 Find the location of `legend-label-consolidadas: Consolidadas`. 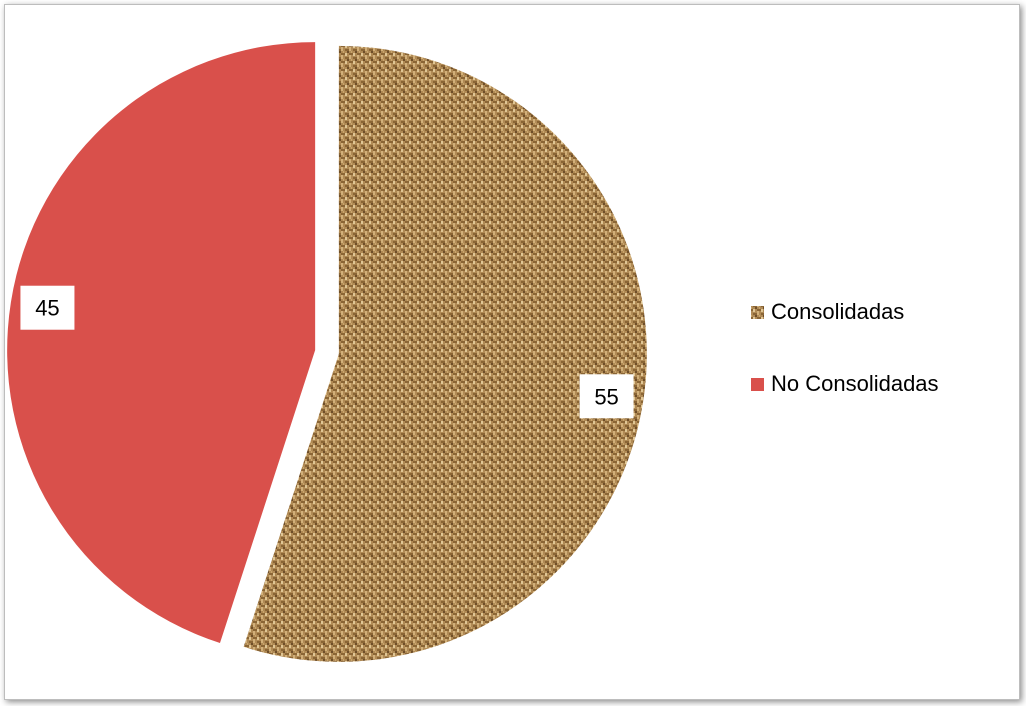

legend-label-consolidadas: Consolidadas is located at coordinates (837, 311).